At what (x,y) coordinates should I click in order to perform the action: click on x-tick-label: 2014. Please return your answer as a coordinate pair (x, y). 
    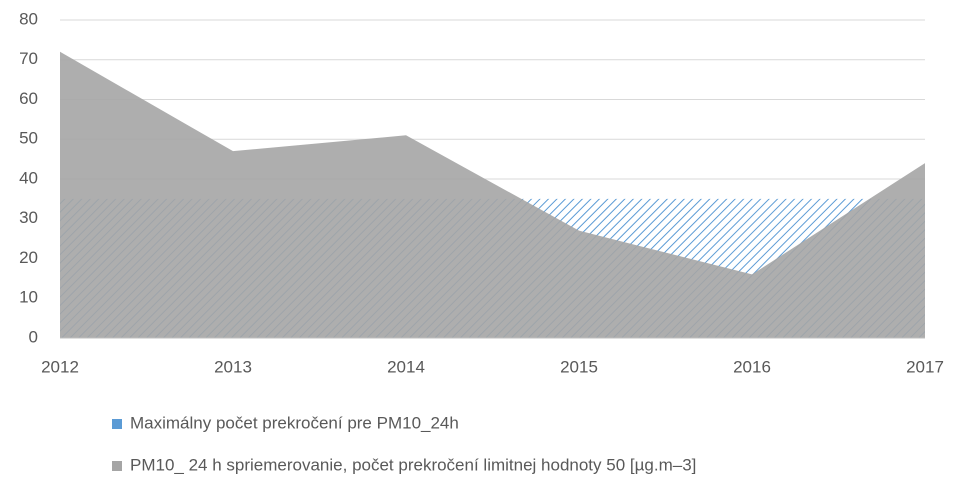
    Looking at the image, I should click on (406, 366).